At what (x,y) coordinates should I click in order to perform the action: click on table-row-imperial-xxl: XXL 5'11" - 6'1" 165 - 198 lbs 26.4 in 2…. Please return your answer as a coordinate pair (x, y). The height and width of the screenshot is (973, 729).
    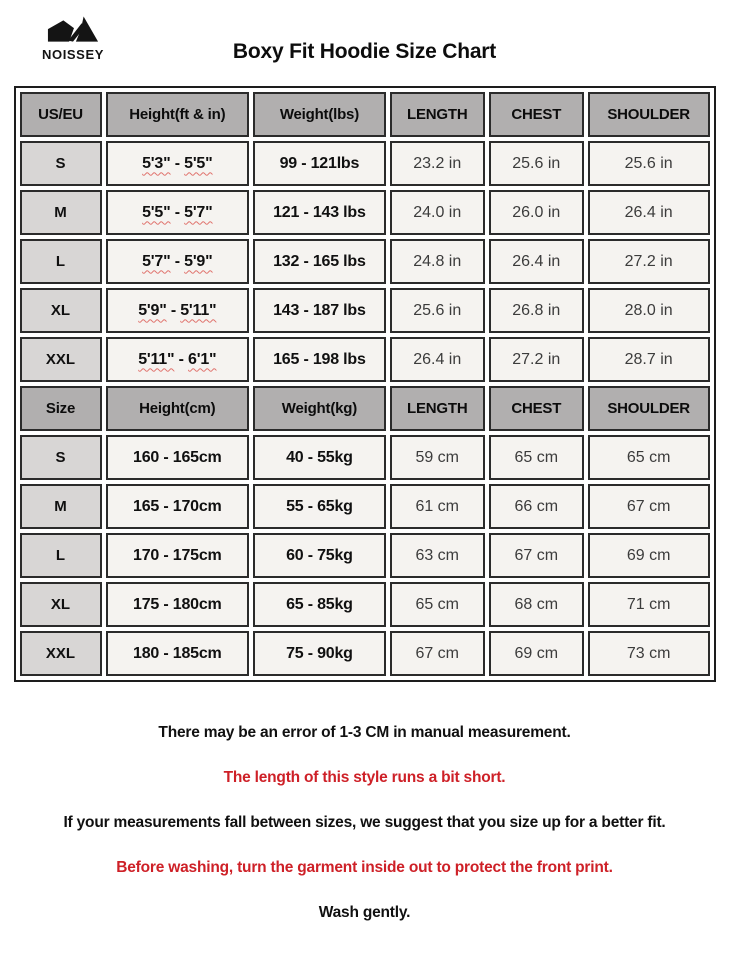
    Looking at the image, I should click on (364, 359).